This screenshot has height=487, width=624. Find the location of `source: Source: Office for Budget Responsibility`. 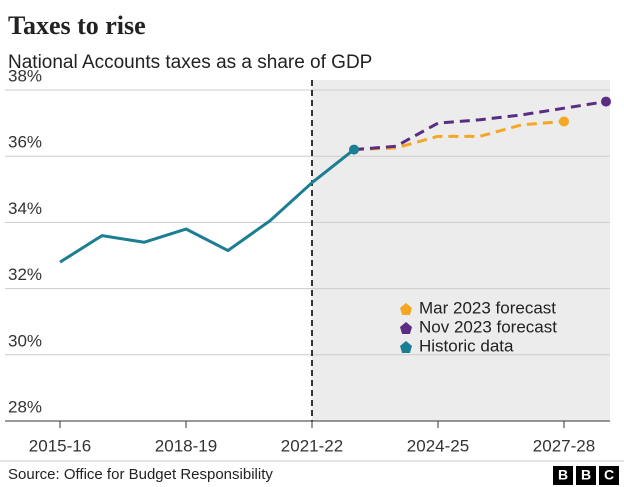

source: Source: Office for Budget Responsibility is located at coordinates (140, 474).